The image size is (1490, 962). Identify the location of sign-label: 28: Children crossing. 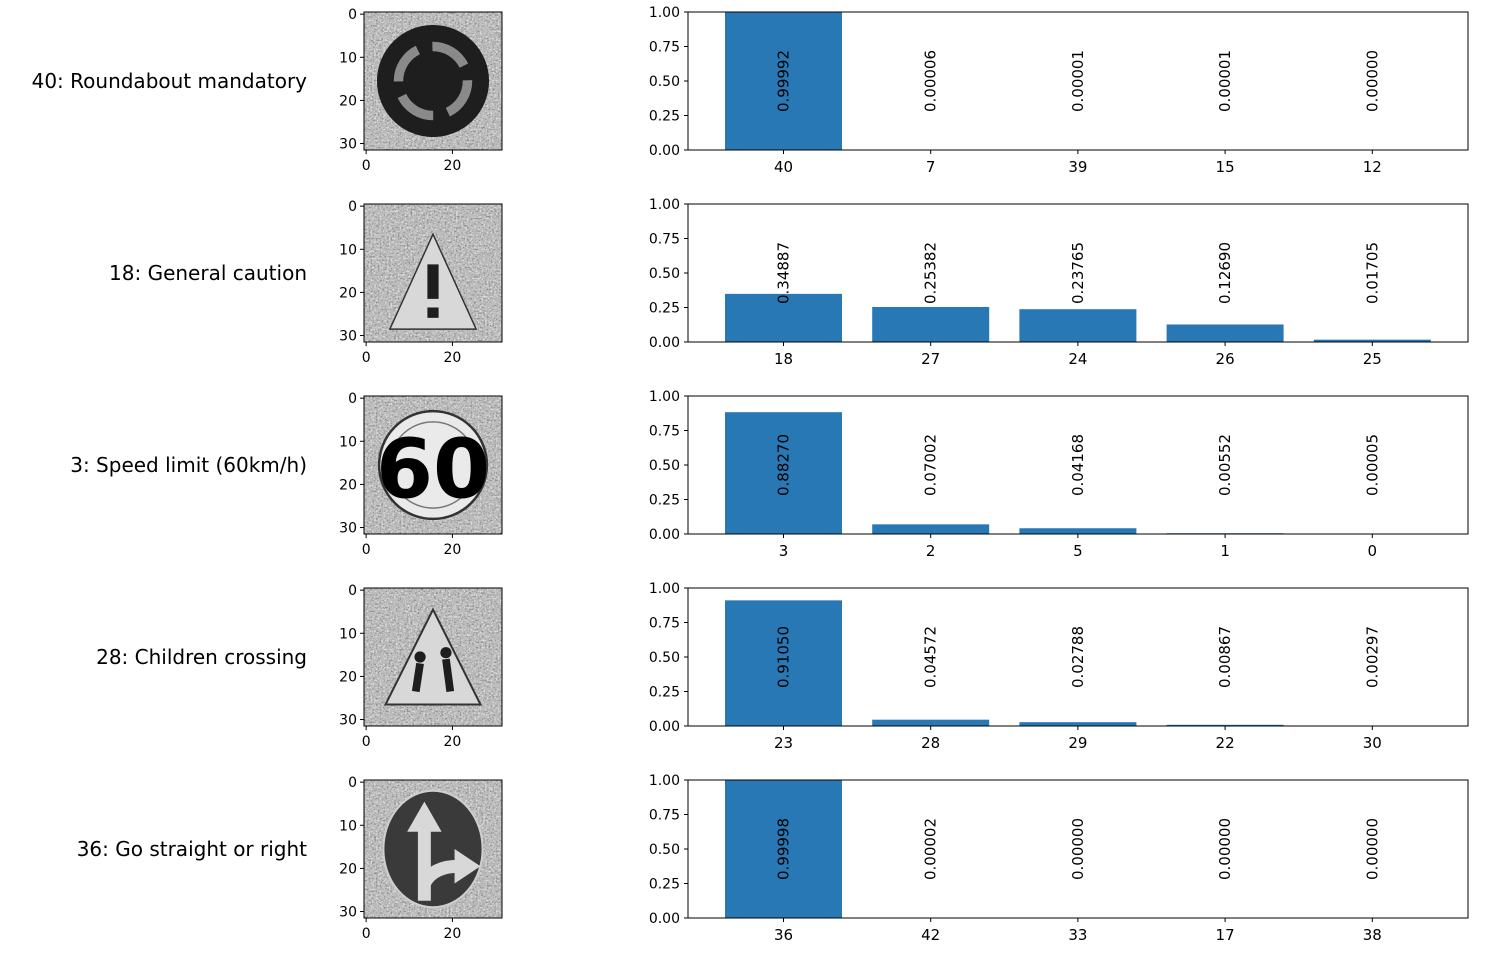
(201, 657).